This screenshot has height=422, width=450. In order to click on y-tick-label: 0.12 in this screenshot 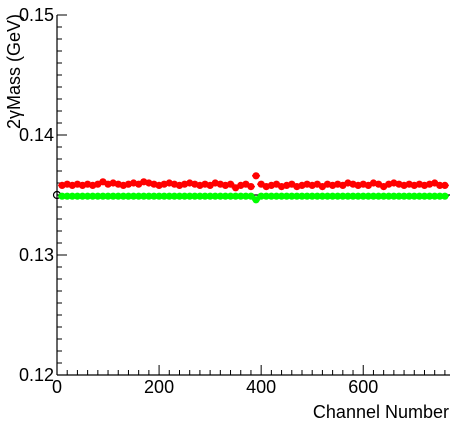, I will do `click(36, 375)`.